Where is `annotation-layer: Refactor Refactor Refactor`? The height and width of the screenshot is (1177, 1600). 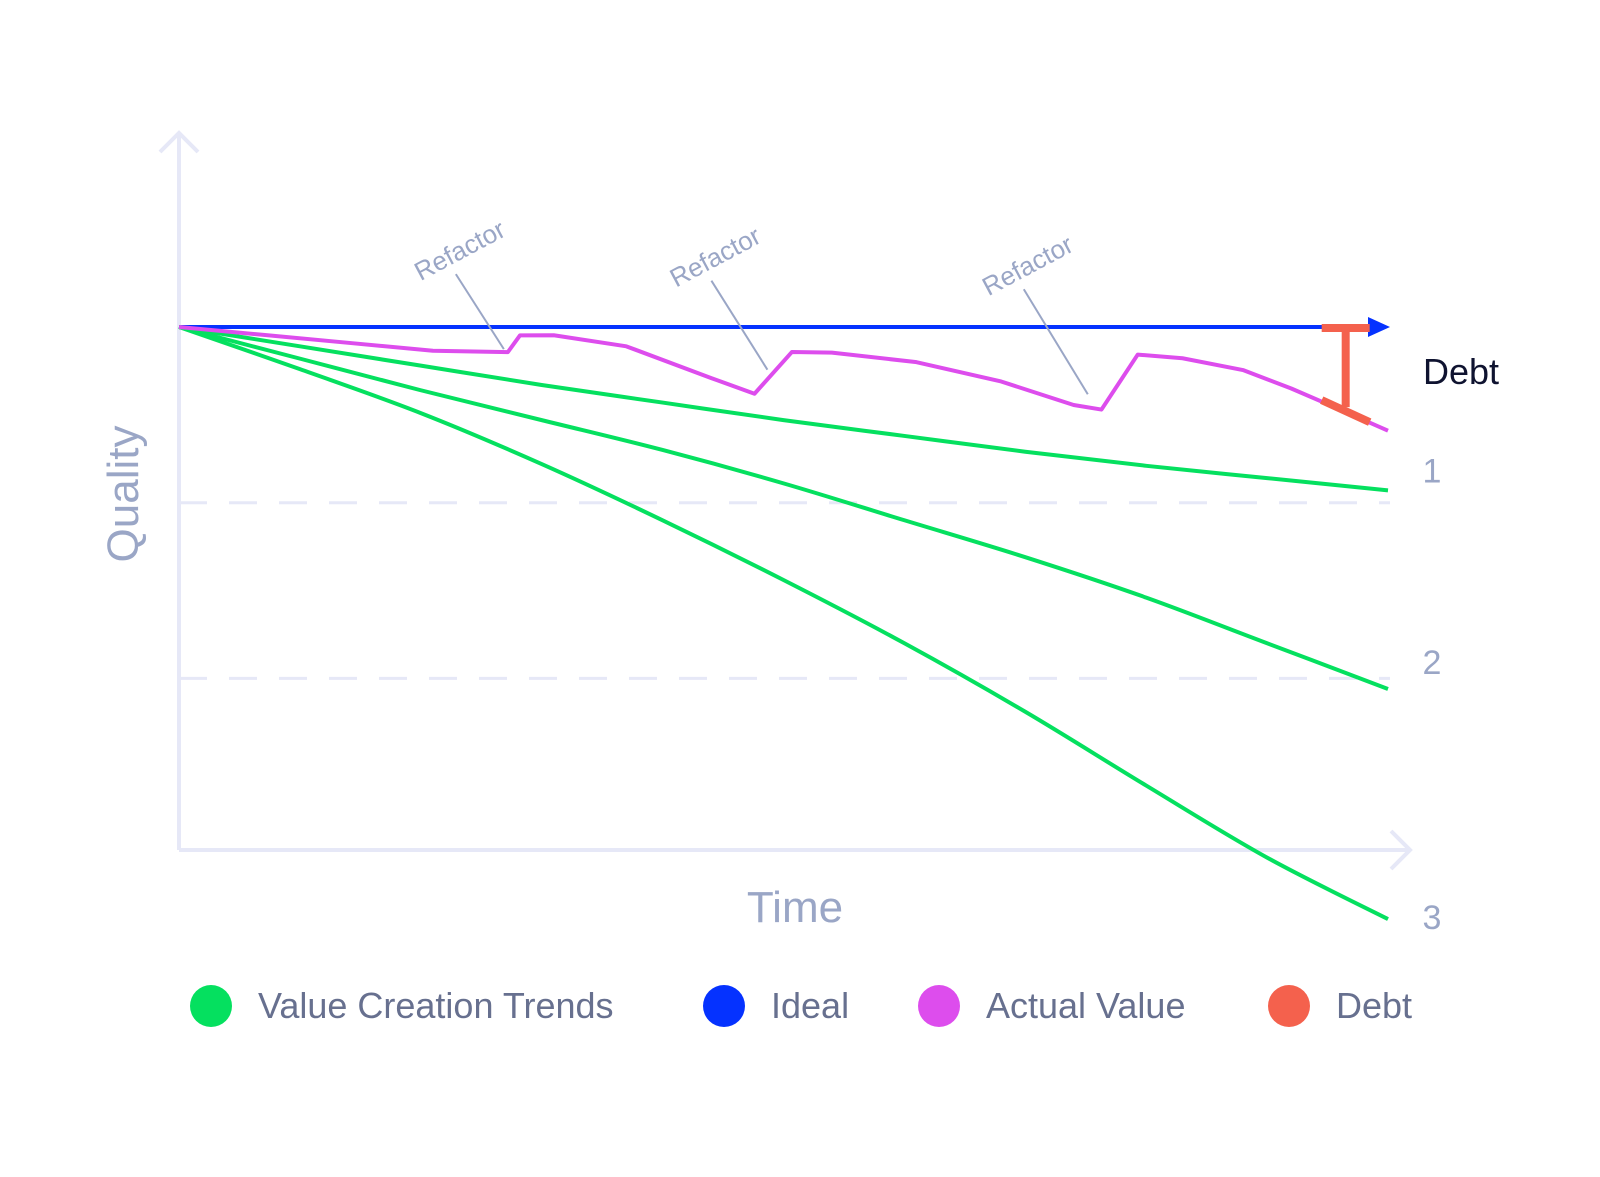
annotation-layer: Refactor Refactor Refactor is located at coordinates (749, 304).